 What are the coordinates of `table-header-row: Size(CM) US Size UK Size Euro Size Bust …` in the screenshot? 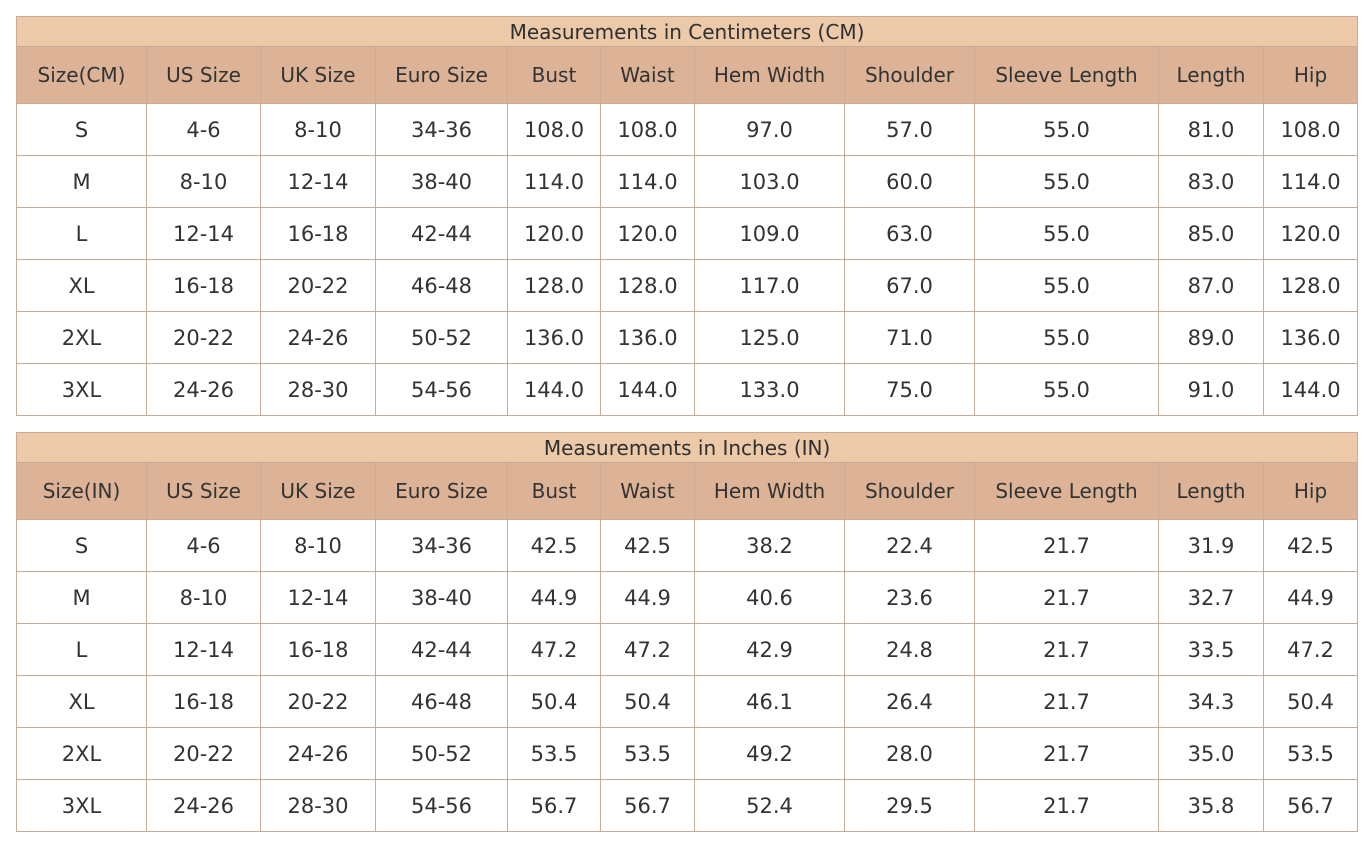 It's located at (687, 75).